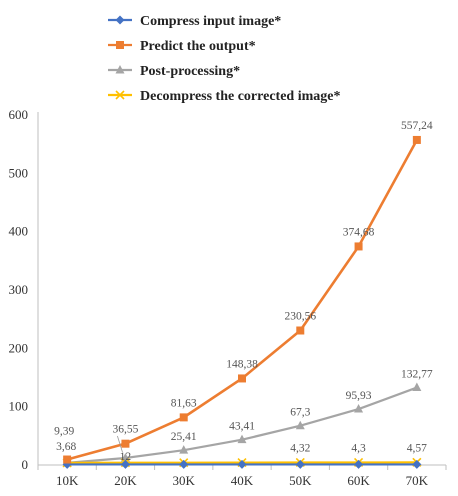 Image resolution: width=458 pixels, height=496 pixels. I want to click on y-tick-label: 300, so click(19, 289).